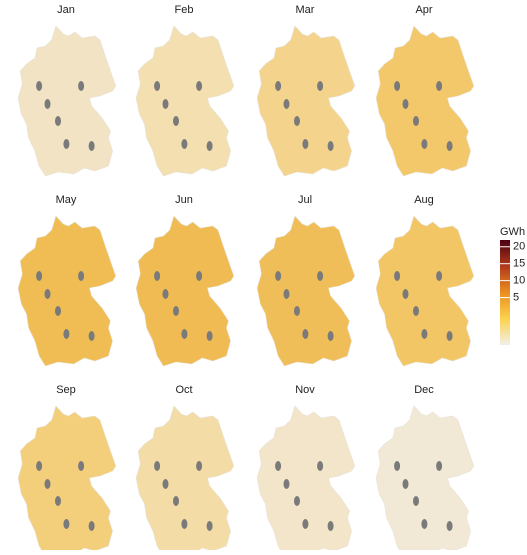  I want to click on colorbar-tick-label: 20, so click(519, 247).